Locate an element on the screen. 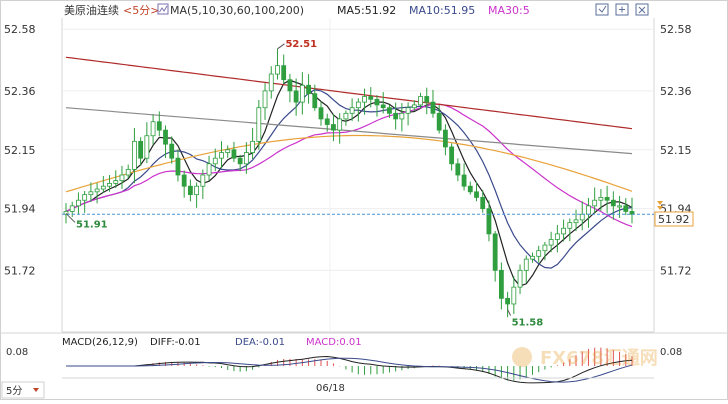 The height and width of the screenshot is (404, 728). close-icon is located at coordinates (642, 9).